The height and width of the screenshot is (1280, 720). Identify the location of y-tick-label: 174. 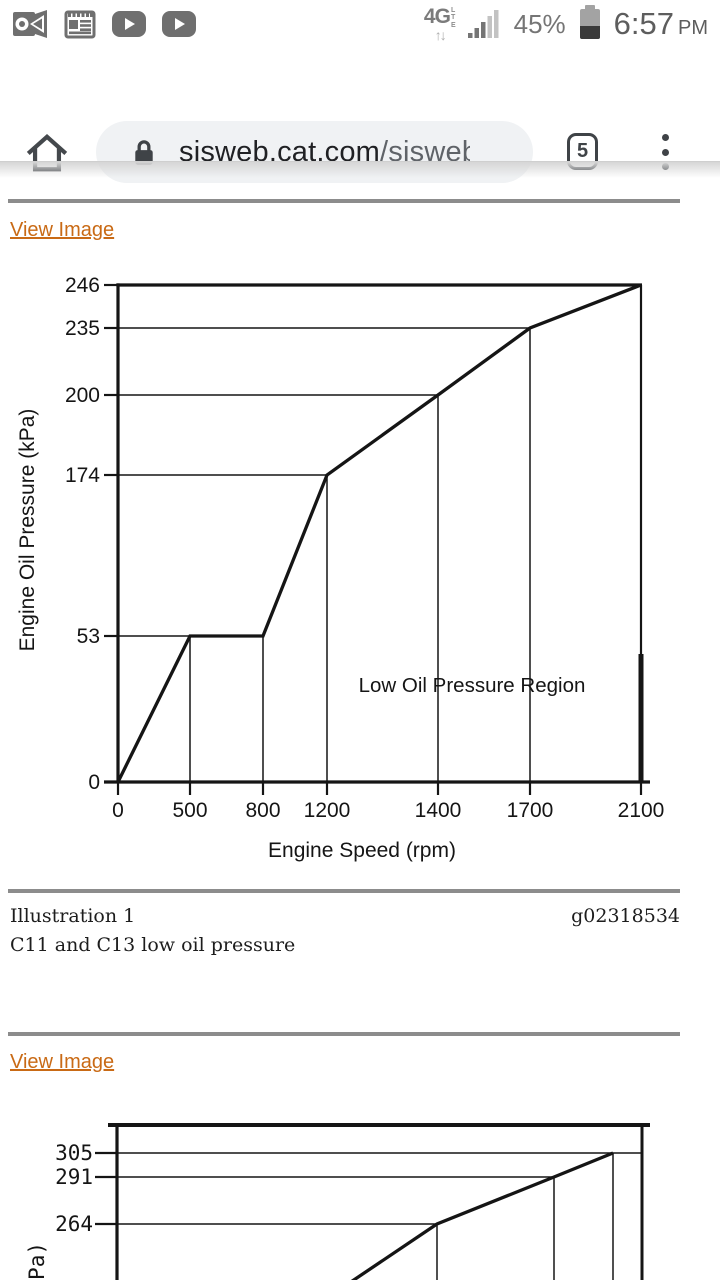
(82, 475).